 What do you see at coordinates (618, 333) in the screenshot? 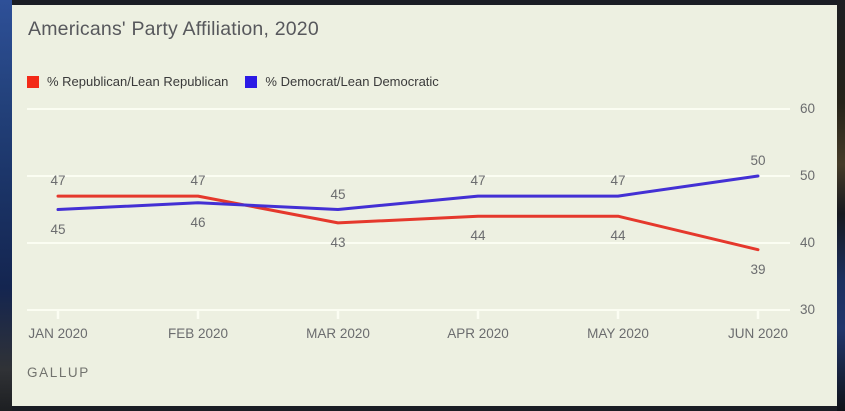
I see `x-axis-label: MAY 2020` at bounding box center [618, 333].